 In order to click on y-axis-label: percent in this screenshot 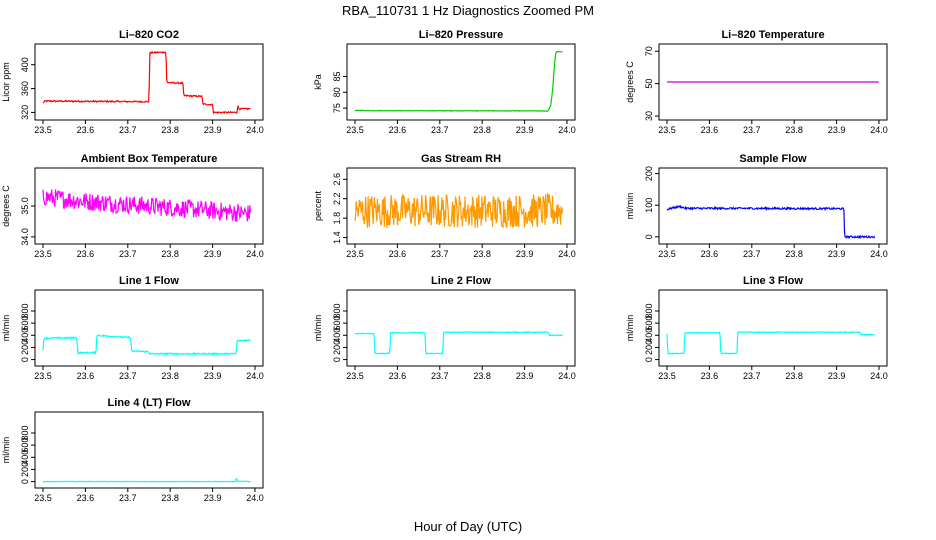, I will do `click(318, 205)`.